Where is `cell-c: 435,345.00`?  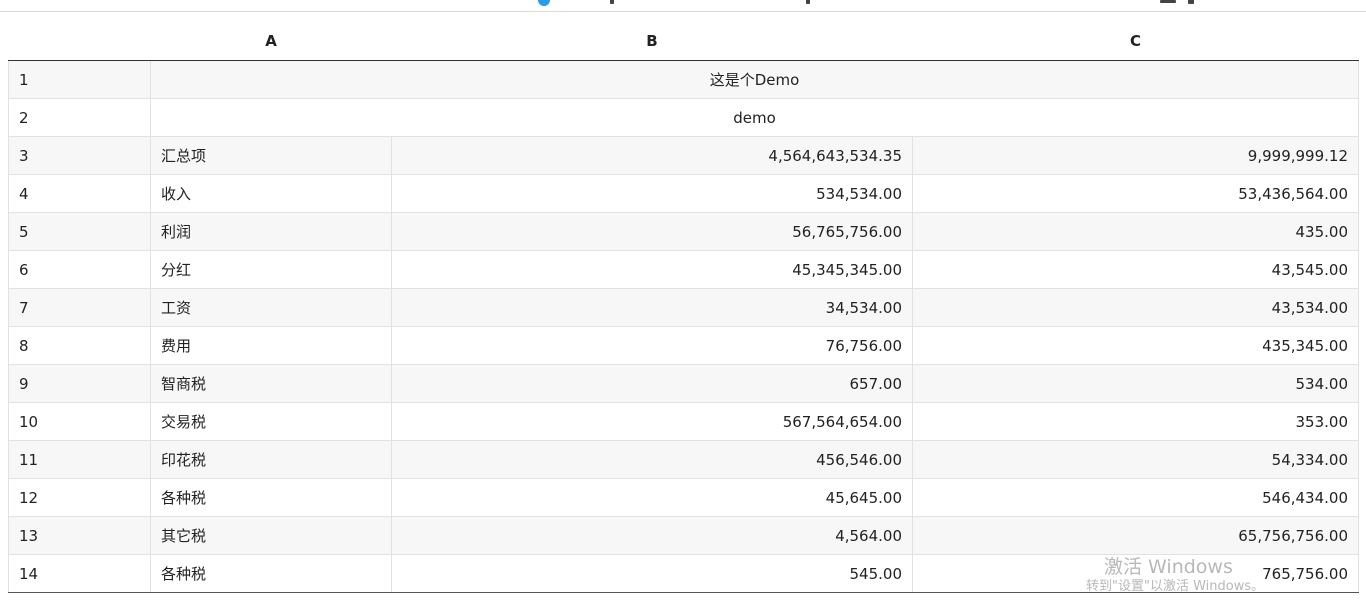 cell-c: 435,345.00 is located at coordinates (1135, 345).